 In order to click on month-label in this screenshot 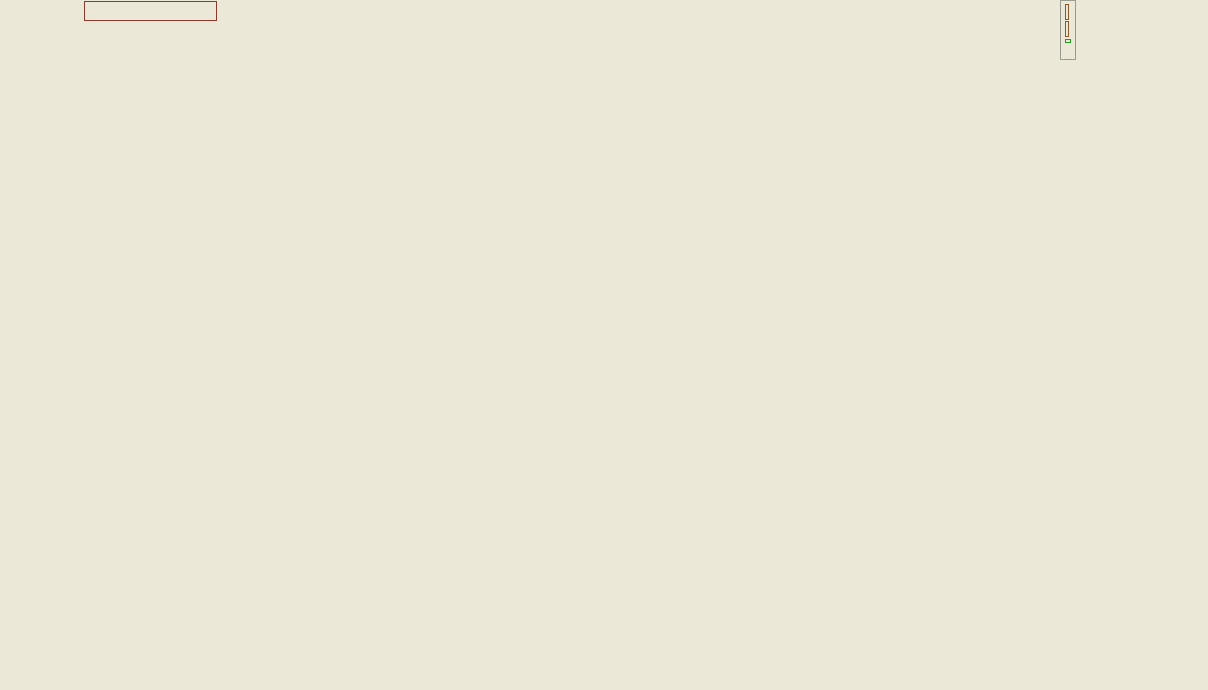, I will do `click(151, 12)`.